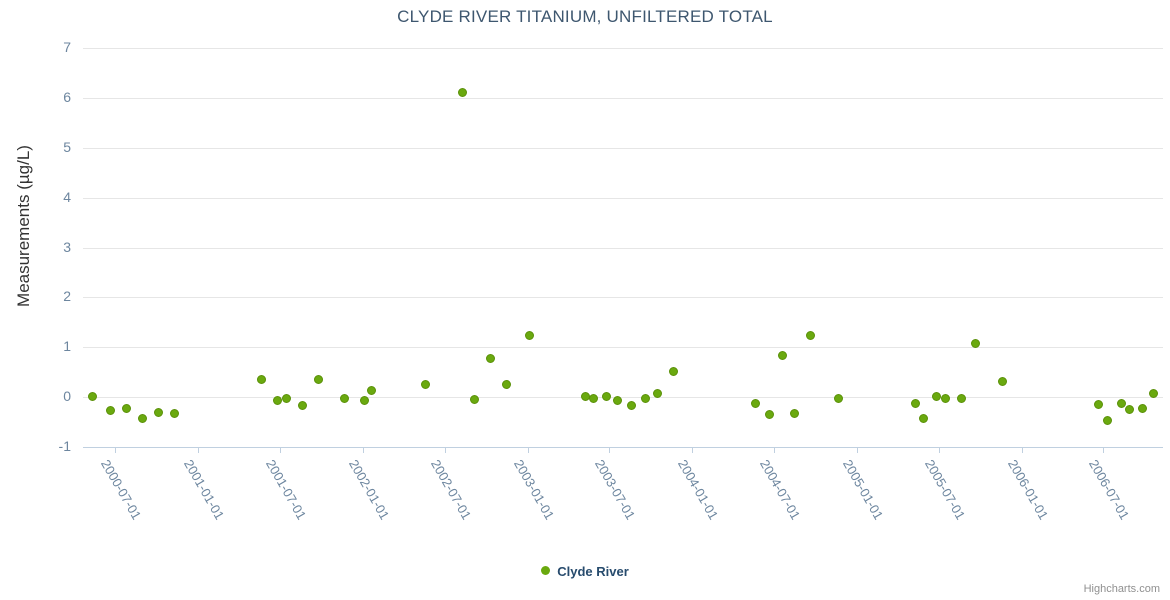 The height and width of the screenshot is (600, 1170). What do you see at coordinates (780, 490) in the screenshot?
I see `x-axis-tick-label: 2004-07-01` at bounding box center [780, 490].